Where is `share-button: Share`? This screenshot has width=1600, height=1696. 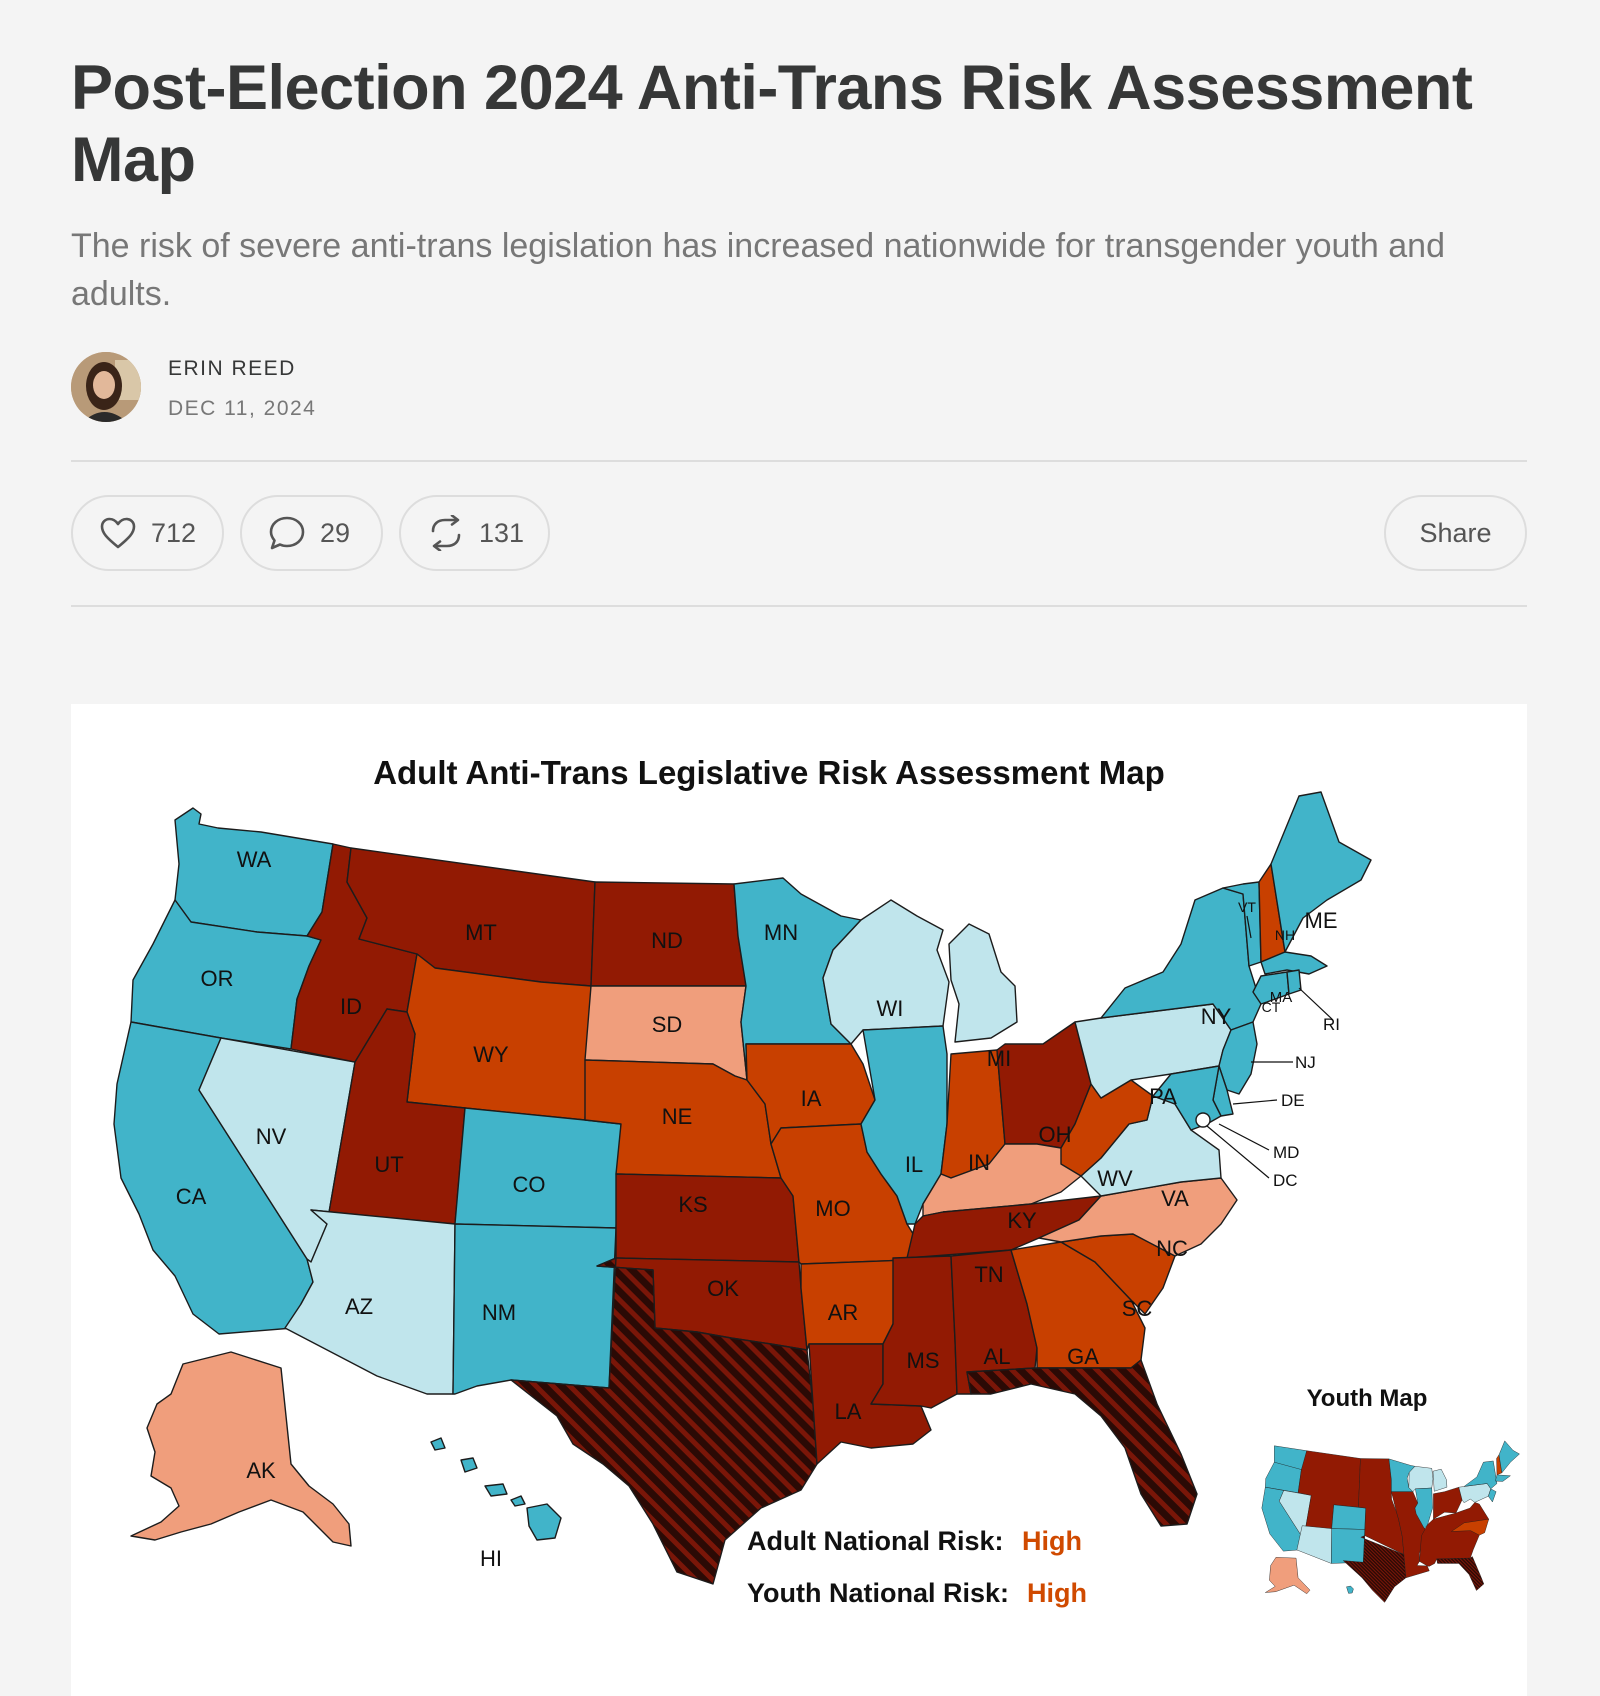 share-button: Share is located at coordinates (1455, 533).